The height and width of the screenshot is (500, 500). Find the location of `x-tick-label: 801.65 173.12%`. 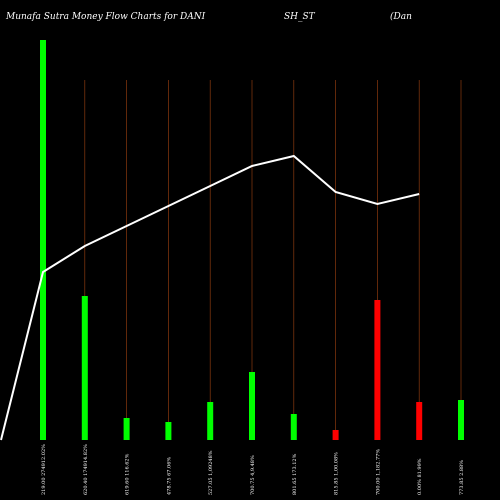

x-tick-label: 801.65 173.12% is located at coordinates (295, 474).